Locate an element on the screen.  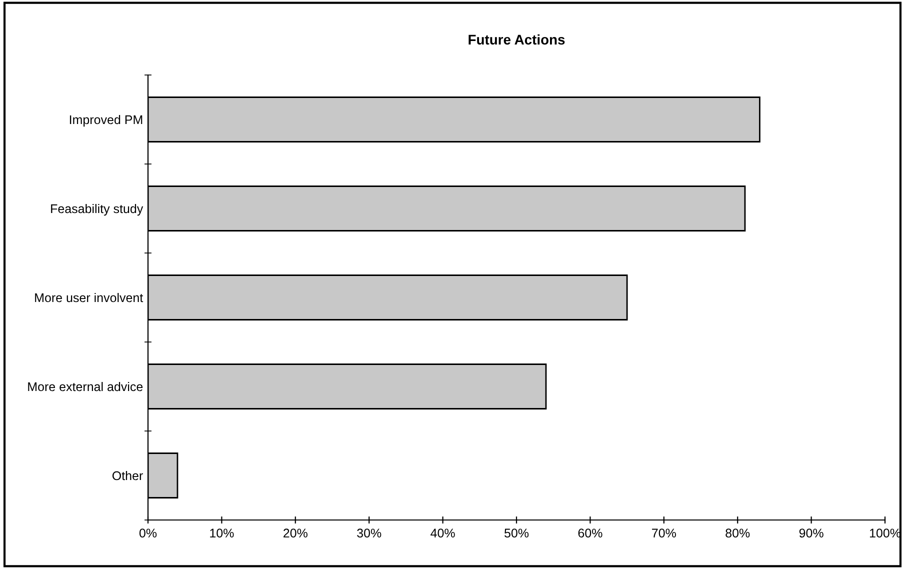
x-tick-label: 0% is located at coordinates (148, 533).